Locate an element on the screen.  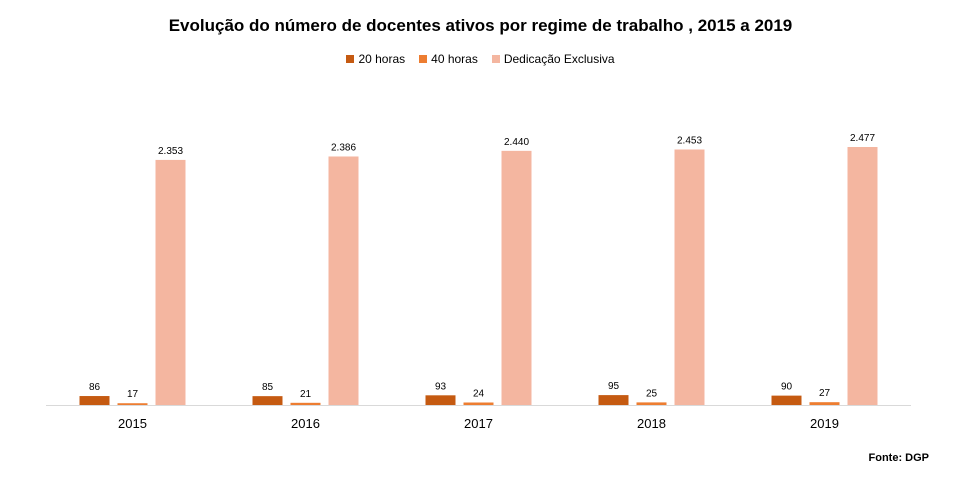
legend-item-20-horas: 20 horas is located at coordinates (375, 59).